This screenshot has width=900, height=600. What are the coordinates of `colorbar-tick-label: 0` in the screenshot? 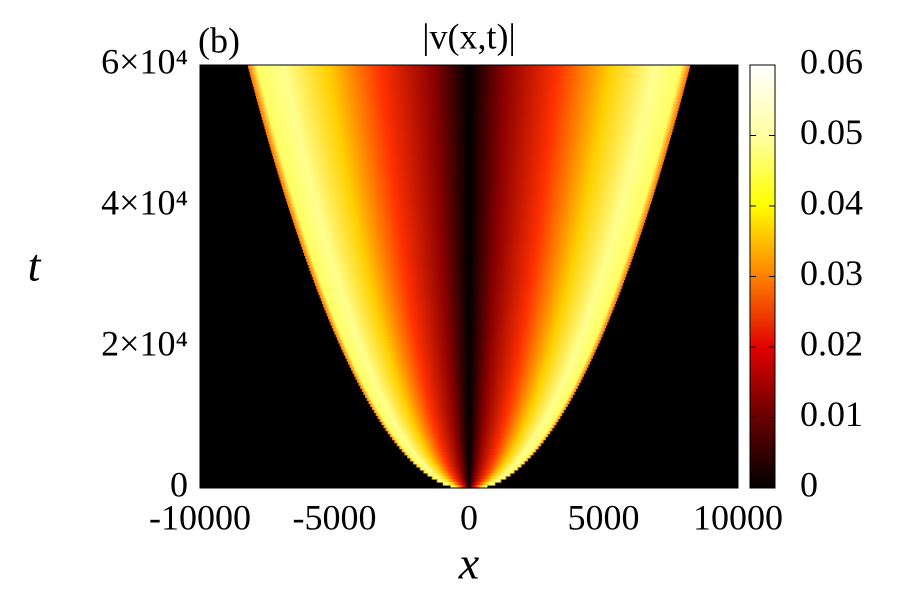 It's located at (809, 484).